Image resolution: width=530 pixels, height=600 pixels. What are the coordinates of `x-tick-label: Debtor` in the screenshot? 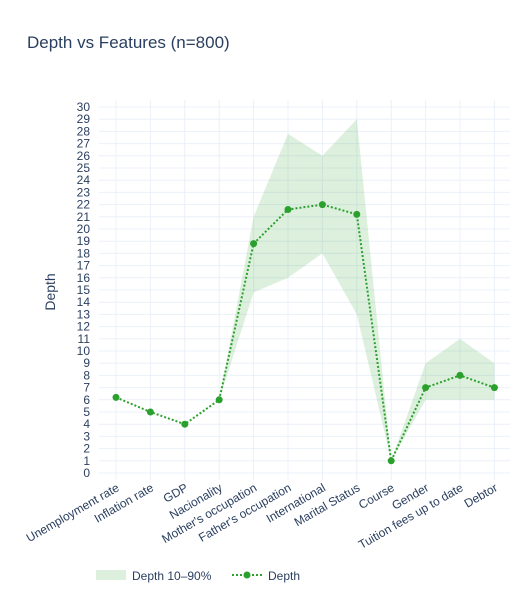 It's located at (481, 495).